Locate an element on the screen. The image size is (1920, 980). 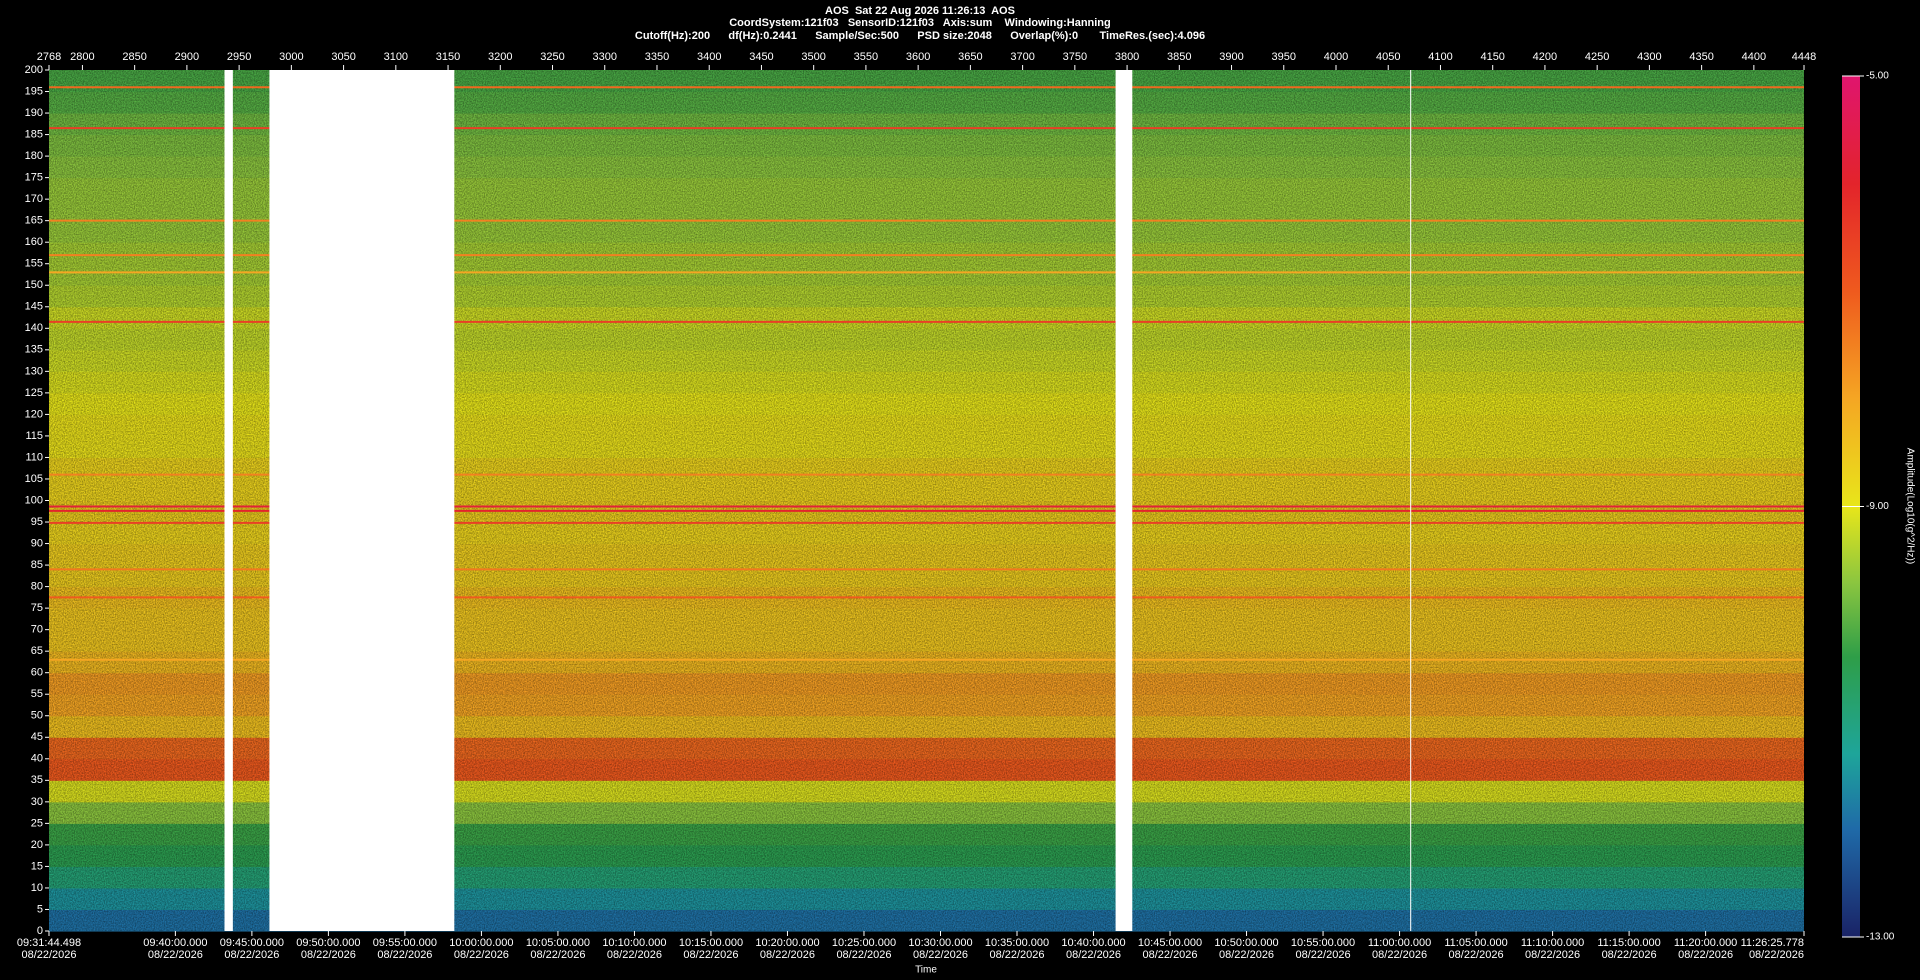
x-tick-label: 3200 is located at coordinates (500, 57).